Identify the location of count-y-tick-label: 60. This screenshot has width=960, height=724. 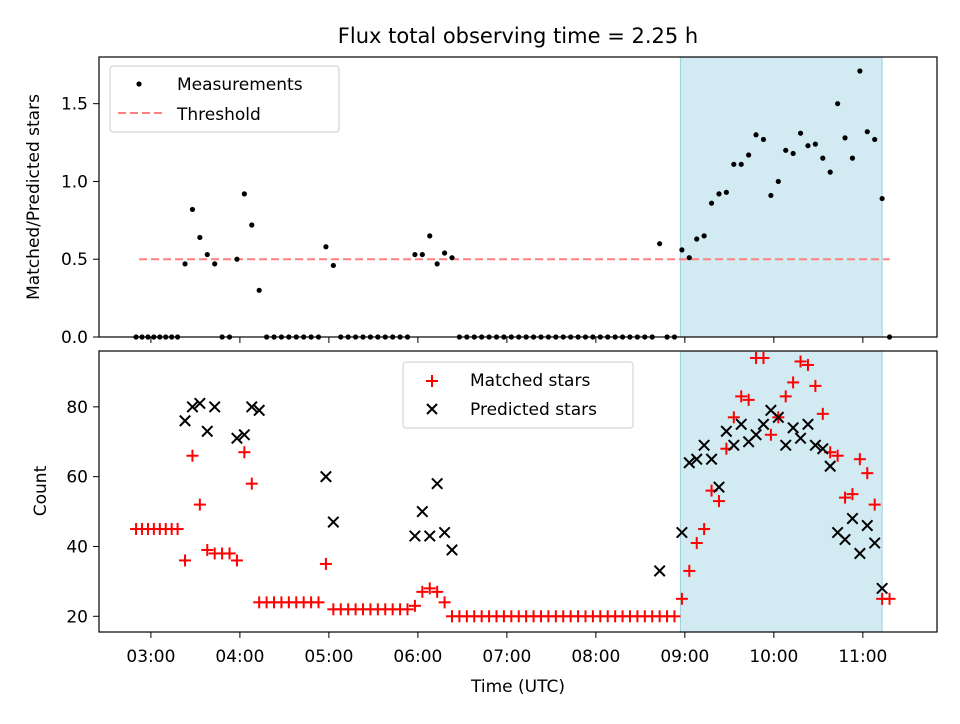
(77, 478).